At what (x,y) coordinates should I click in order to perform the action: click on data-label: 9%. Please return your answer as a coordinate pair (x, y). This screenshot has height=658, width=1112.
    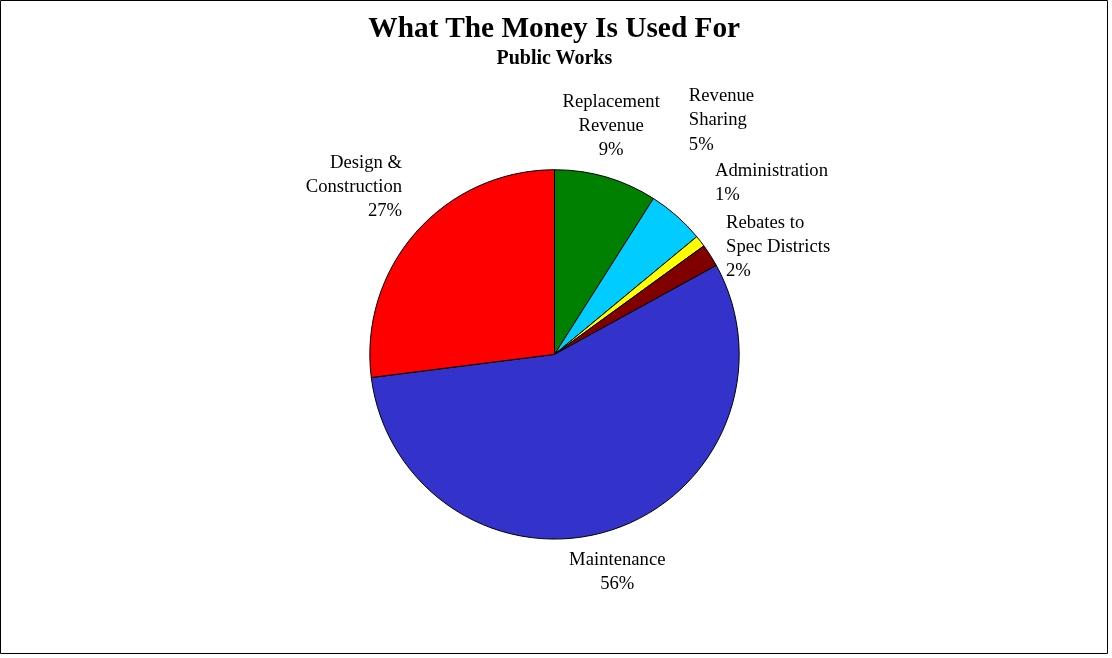
    Looking at the image, I should click on (611, 149).